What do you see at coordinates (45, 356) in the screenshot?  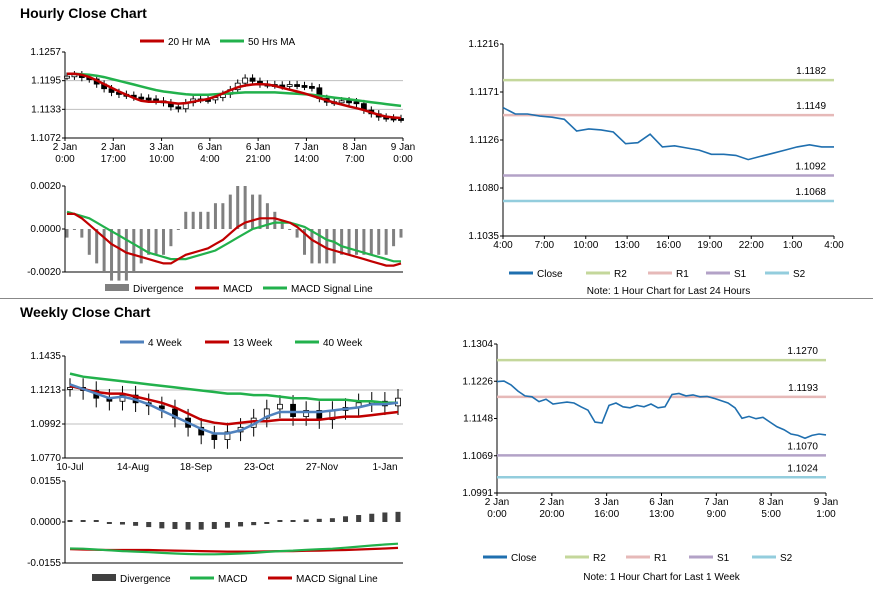 I see `weekly-price-tick-label: 1.1435` at bounding box center [45, 356].